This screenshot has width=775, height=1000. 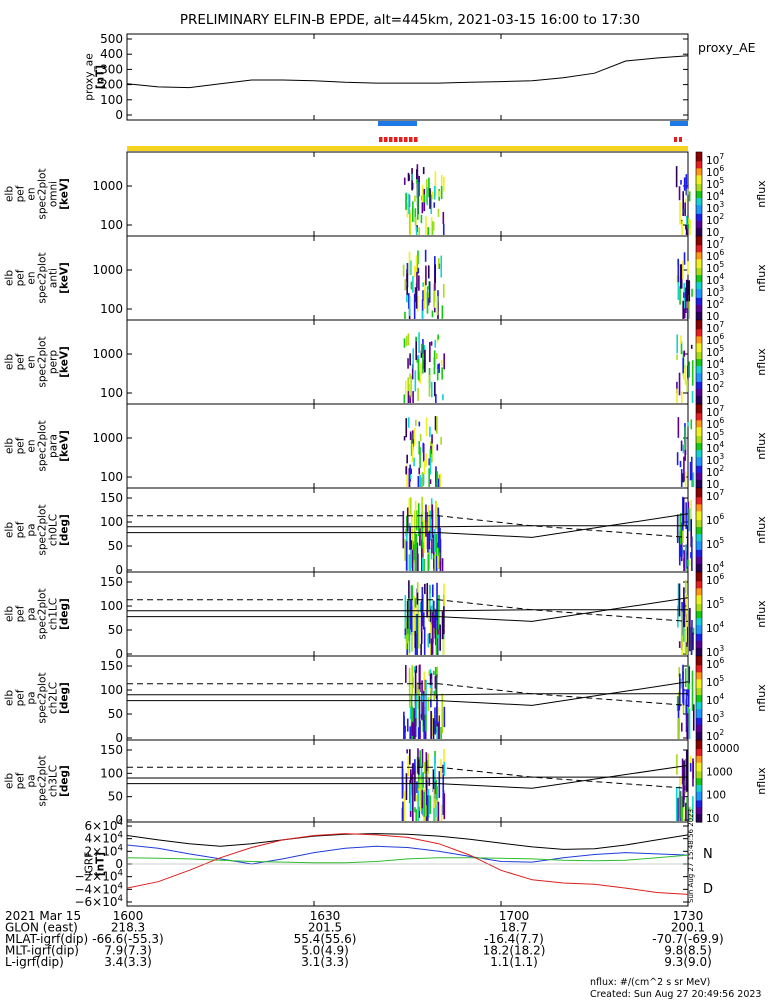 What do you see at coordinates (408, 693) in the screenshot?
I see `pa-overlay-line` at bounding box center [408, 693].